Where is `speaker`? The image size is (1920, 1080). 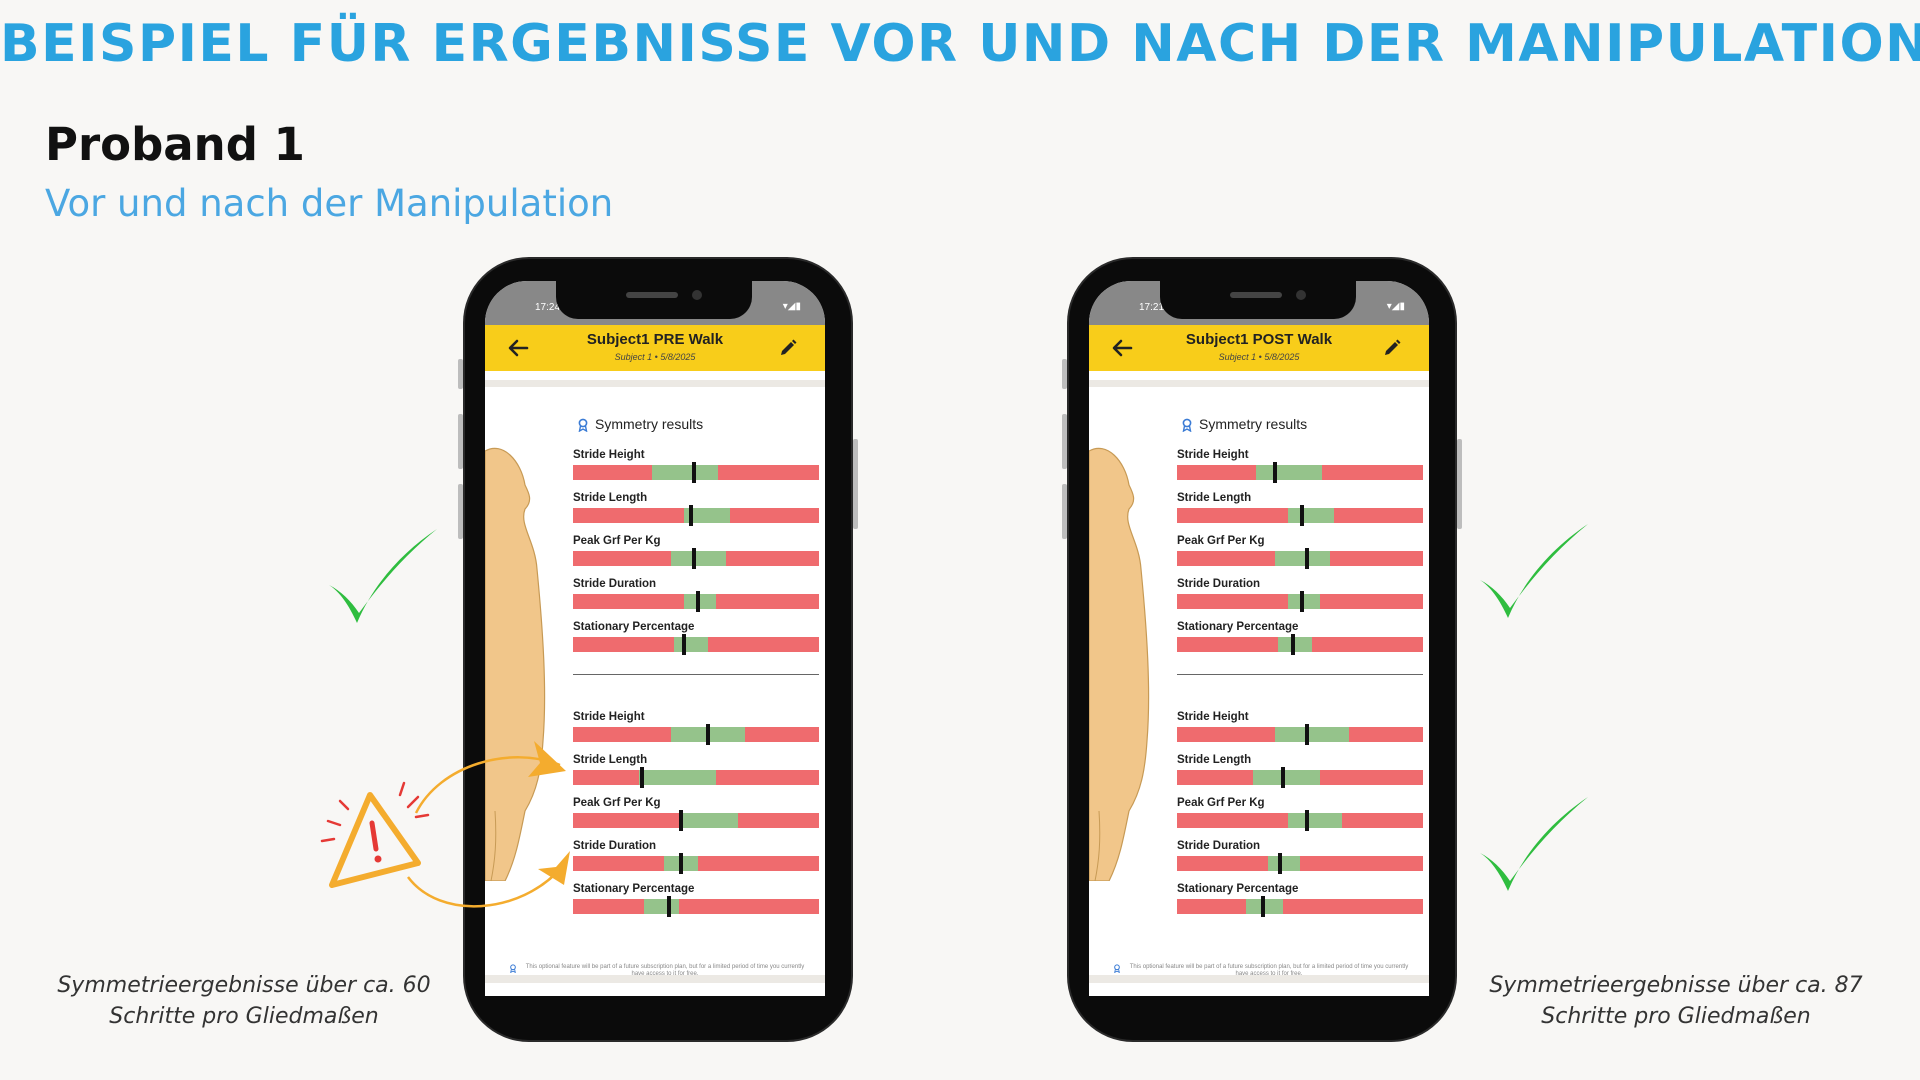
speaker is located at coordinates (652, 295).